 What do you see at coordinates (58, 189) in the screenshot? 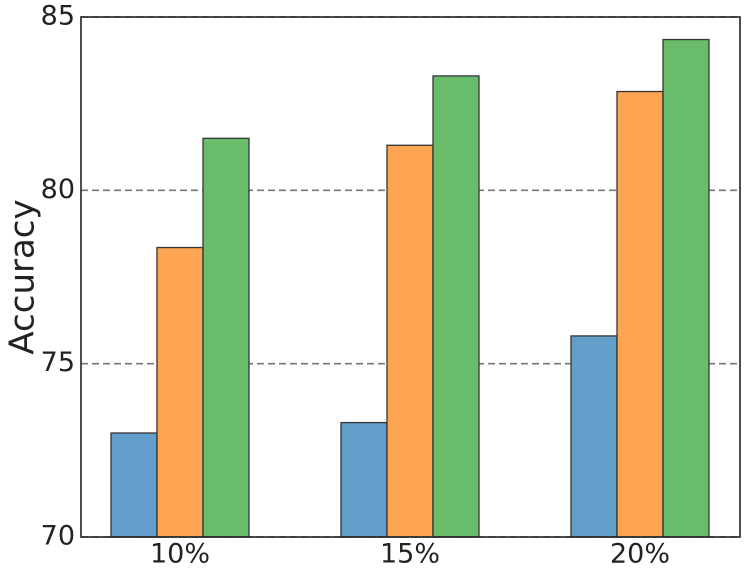
I see `y-tick-label: 80` at bounding box center [58, 189].